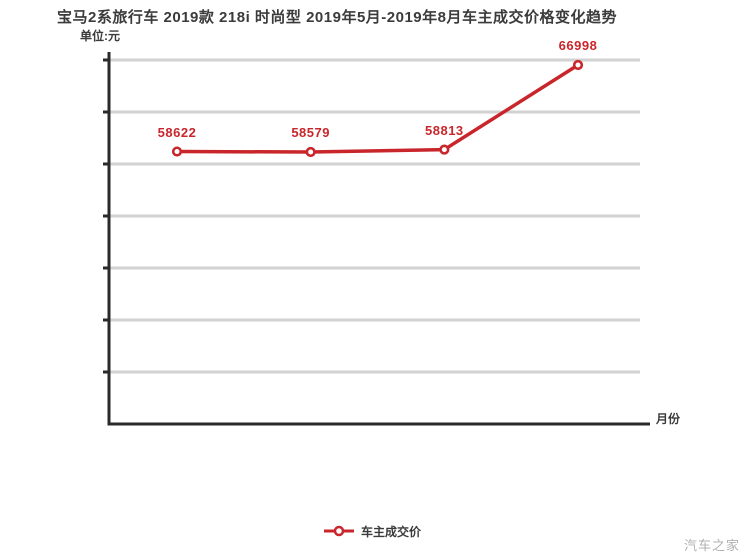 The image size is (744, 557). What do you see at coordinates (444, 130) in the screenshot?
I see `data-point-label: 58813` at bounding box center [444, 130].